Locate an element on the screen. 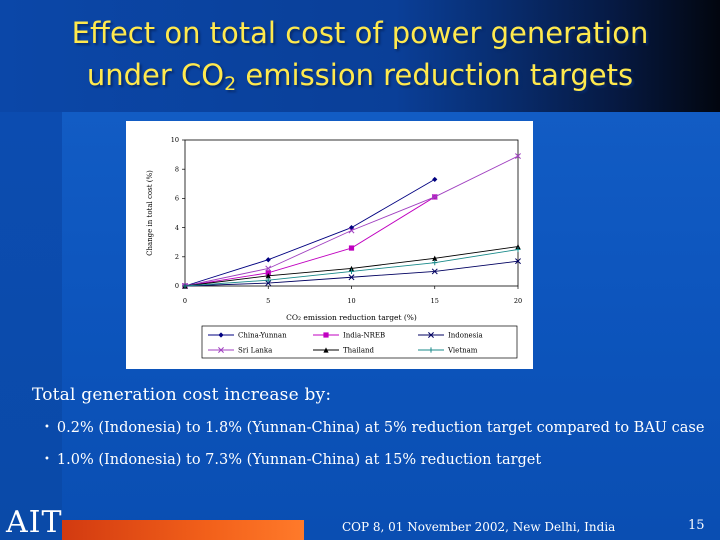  ait-logo: AIT is located at coordinates (34, 522).